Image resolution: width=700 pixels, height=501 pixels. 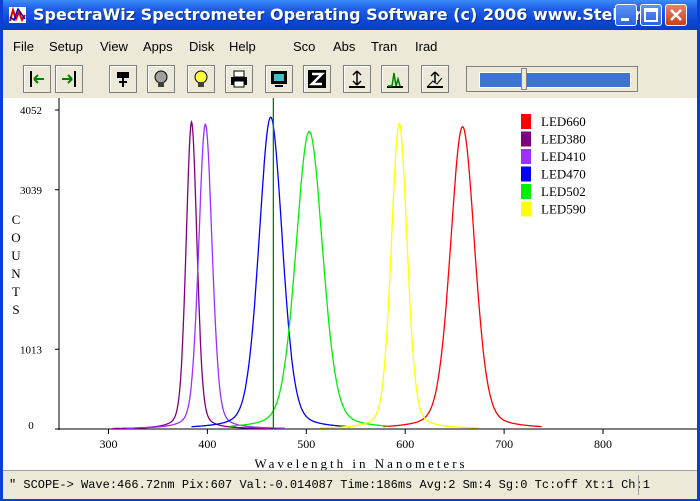 I want to click on x-tick-label: 800, so click(x=603, y=444).